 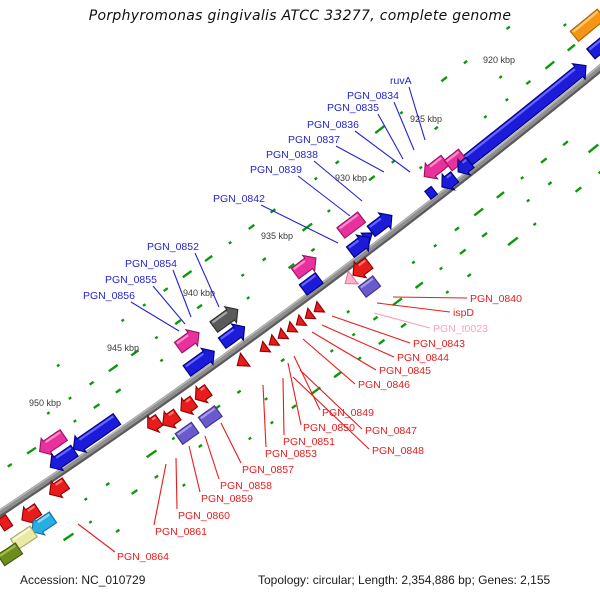 What do you see at coordinates (131, 280) in the screenshot?
I see `gene-label-PGN_0855: PGN_0855` at bounding box center [131, 280].